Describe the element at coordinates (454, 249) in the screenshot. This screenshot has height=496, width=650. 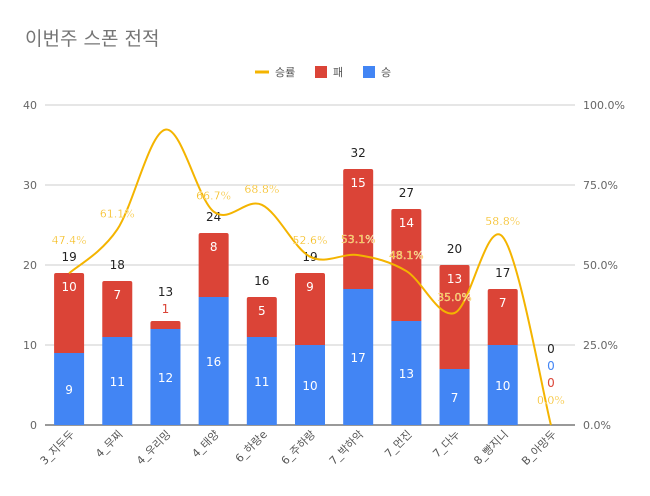
I see `total-label: 20` at that location.